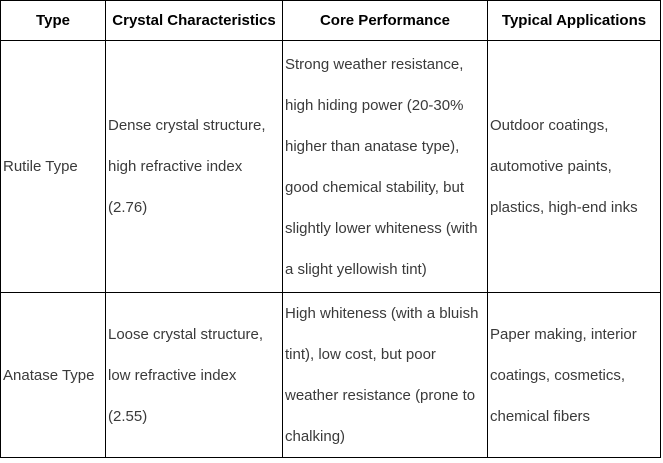  What do you see at coordinates (53, 375) in the screenshot?
I see `cell-anatase-type: Anatase Type` at bounding box center [53, 375].